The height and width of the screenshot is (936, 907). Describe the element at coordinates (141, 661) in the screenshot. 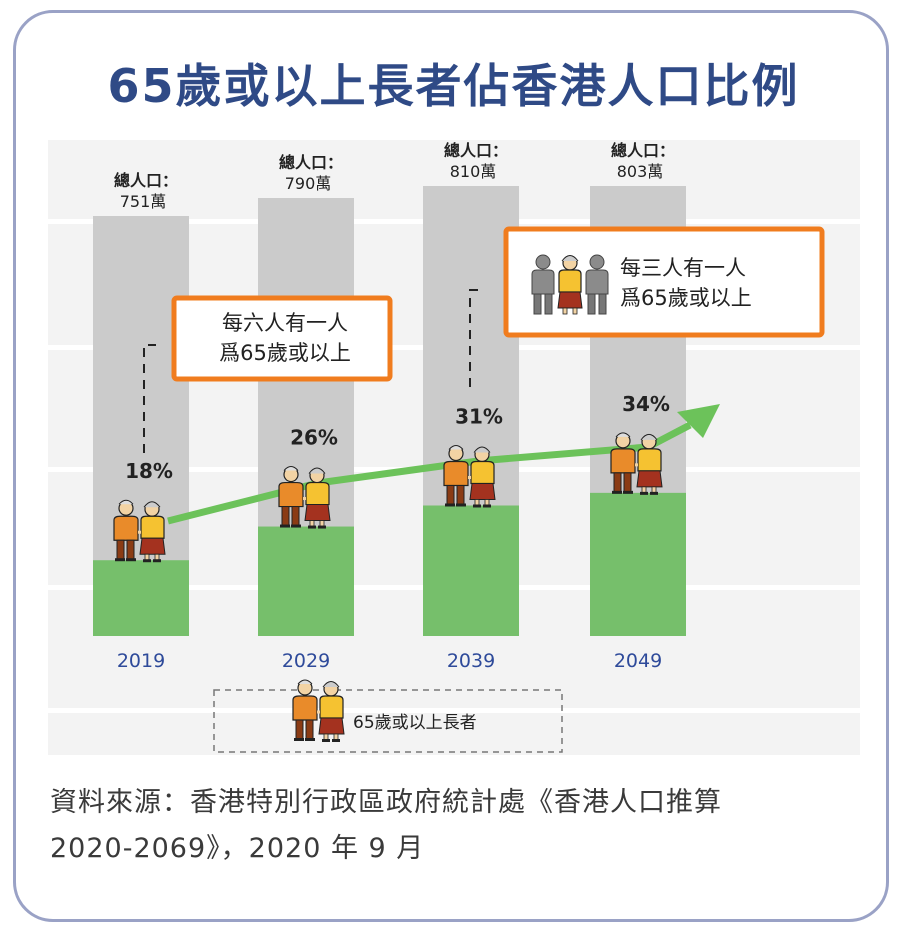

I see `year-tick-label: 2019` at that location.